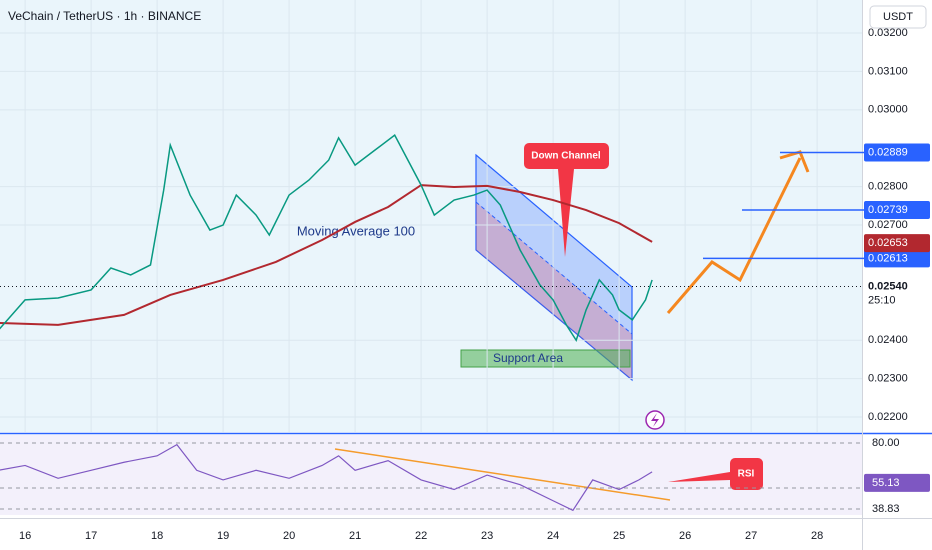 Image resolution: width=932 pixels, height=550 pixels. I want to click on x-tick-label: 22, so click(421, 536).